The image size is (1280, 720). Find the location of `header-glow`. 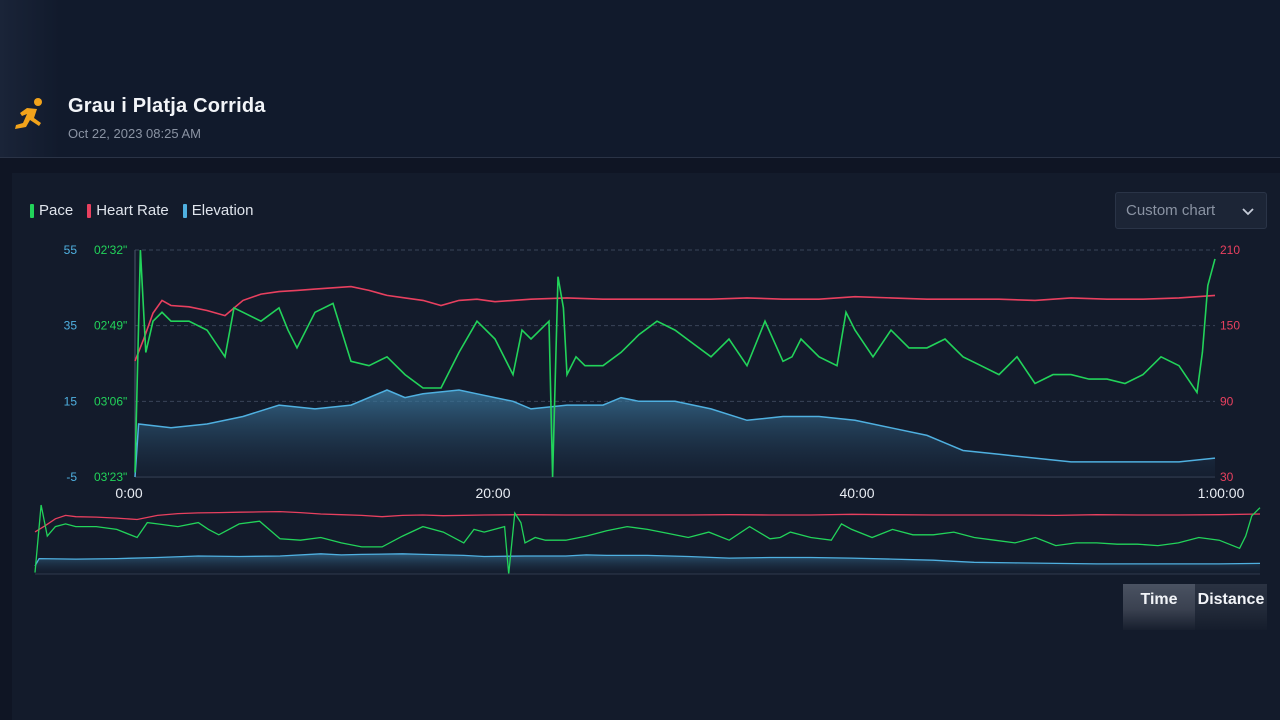

header-glow is located at coordinates (30, 78).